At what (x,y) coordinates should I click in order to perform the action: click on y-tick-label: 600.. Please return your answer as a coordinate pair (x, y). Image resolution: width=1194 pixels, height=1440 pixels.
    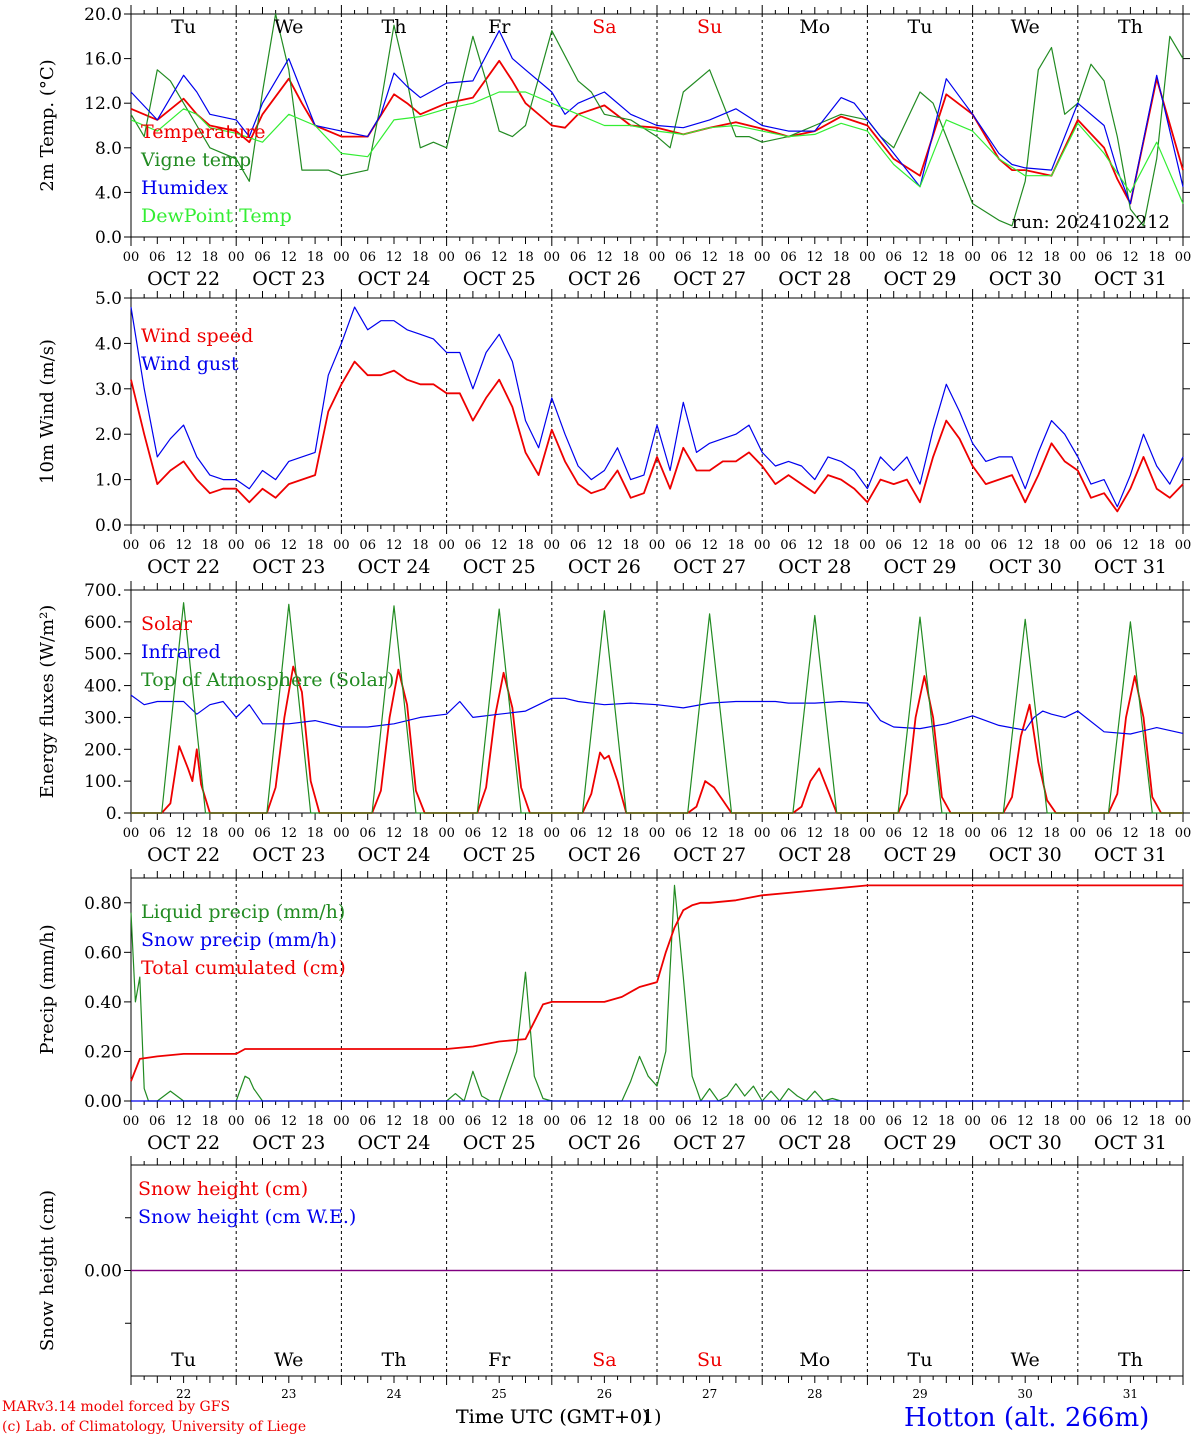
    Looking at the image, I should click on (103, 623).